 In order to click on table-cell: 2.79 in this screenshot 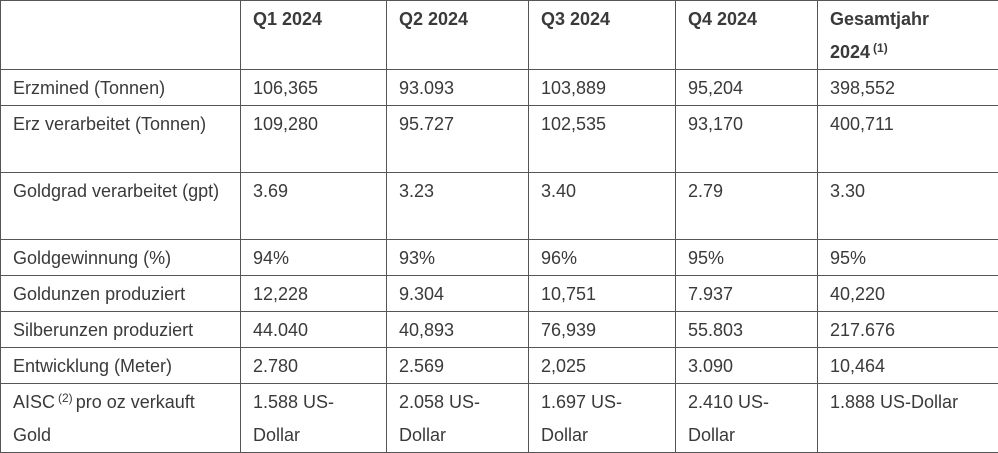, I will do `click(747, 206)`.